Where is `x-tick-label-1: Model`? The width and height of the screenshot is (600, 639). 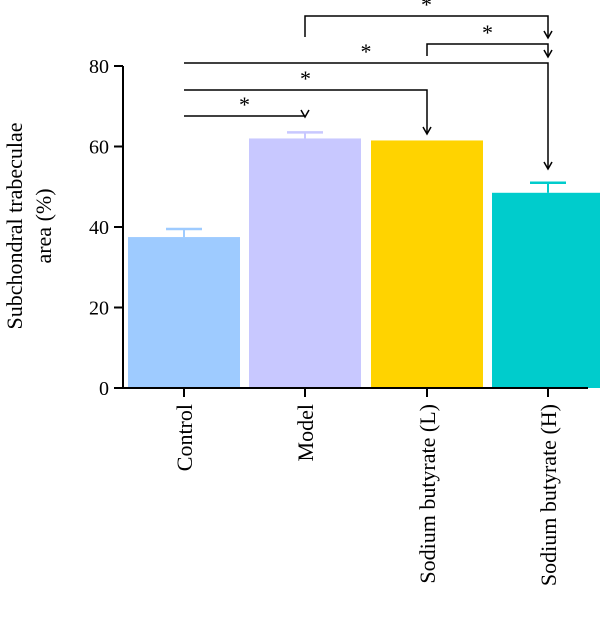 x-tick-label-1: Model is located at coordinates (305, 432).